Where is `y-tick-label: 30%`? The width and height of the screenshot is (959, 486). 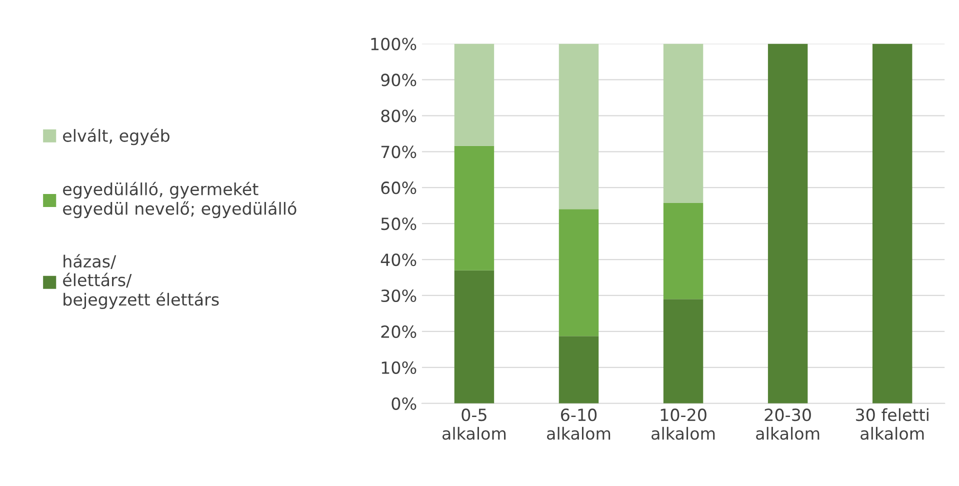 y-tick-label: 30% is located at coordinates (398, 295).